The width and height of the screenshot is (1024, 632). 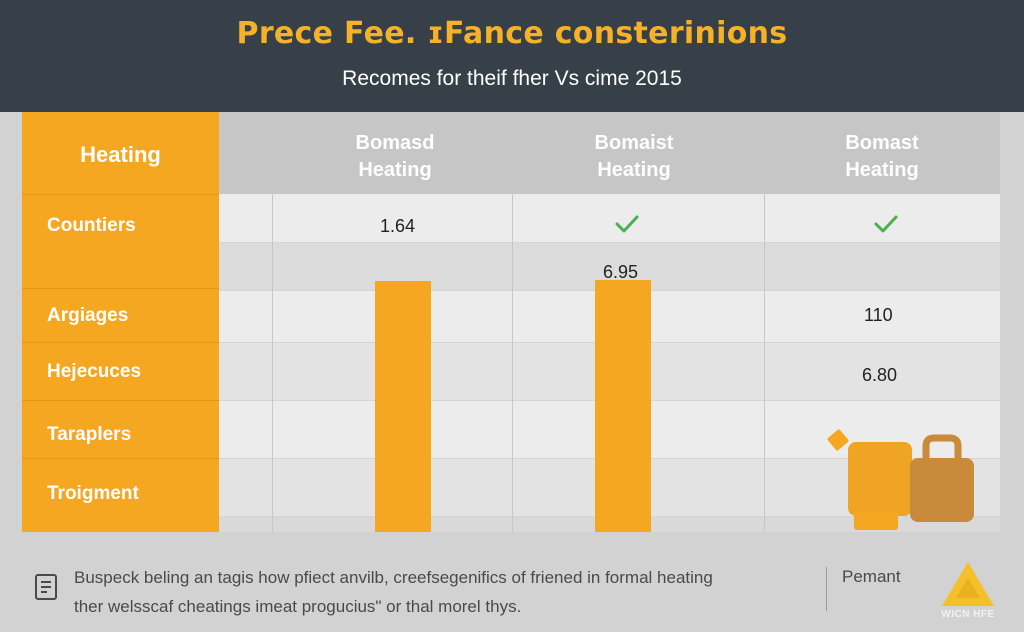 What do you see at coordinates (871, 576) in the screenshot?
I see `footer-right-label: Pemant` at bounding box center [871, 576].